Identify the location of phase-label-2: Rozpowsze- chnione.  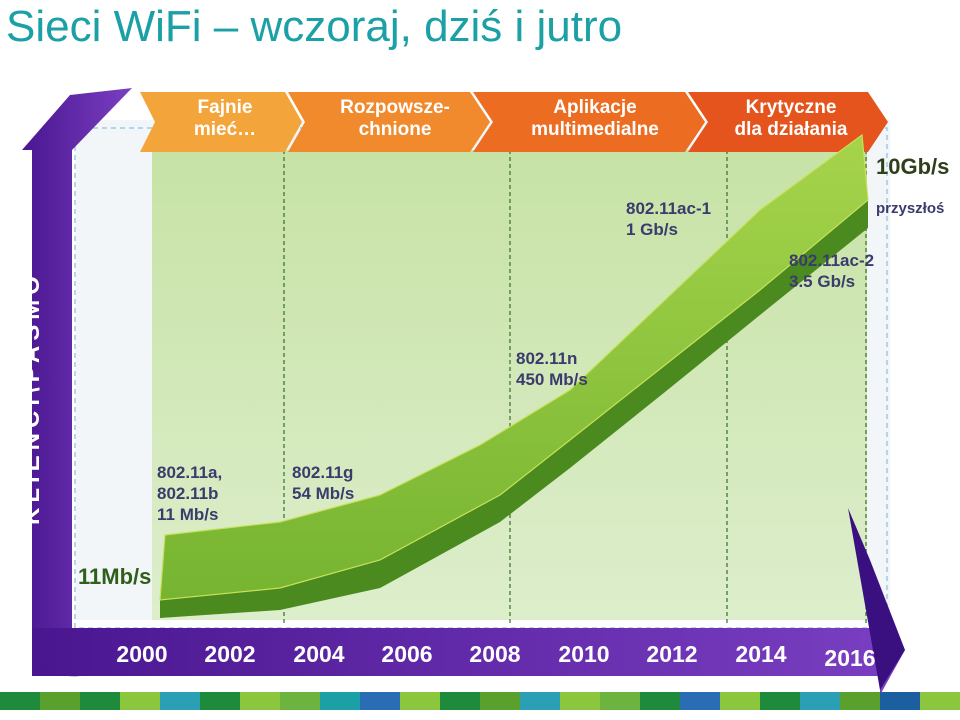
(395, 119).